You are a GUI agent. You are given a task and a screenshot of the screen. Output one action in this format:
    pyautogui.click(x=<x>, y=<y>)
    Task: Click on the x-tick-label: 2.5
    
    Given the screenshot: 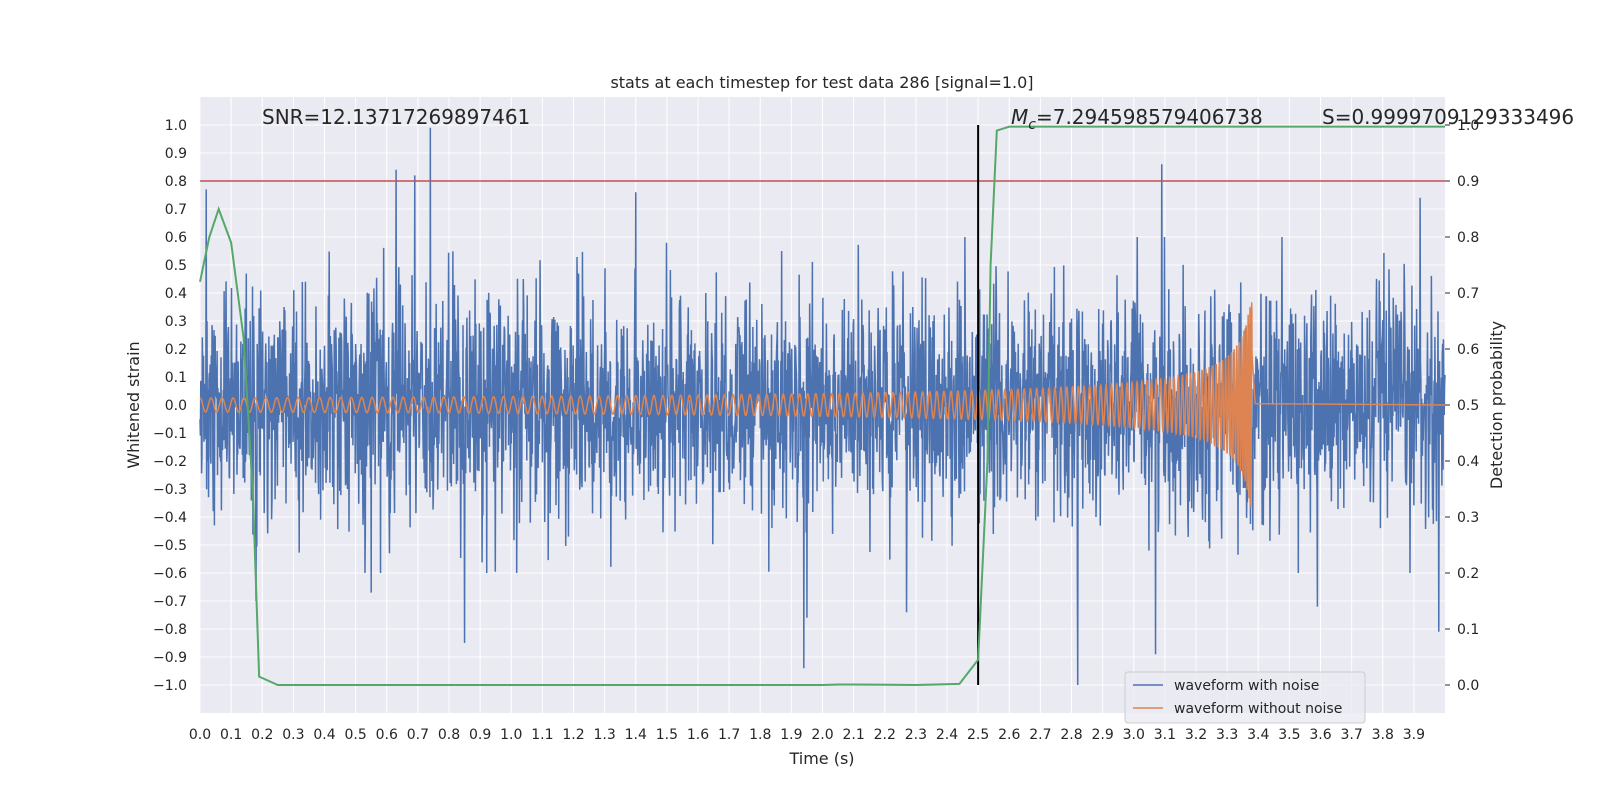 What is the action you would take?
    pyautogui.click(x=978, y=735)
    